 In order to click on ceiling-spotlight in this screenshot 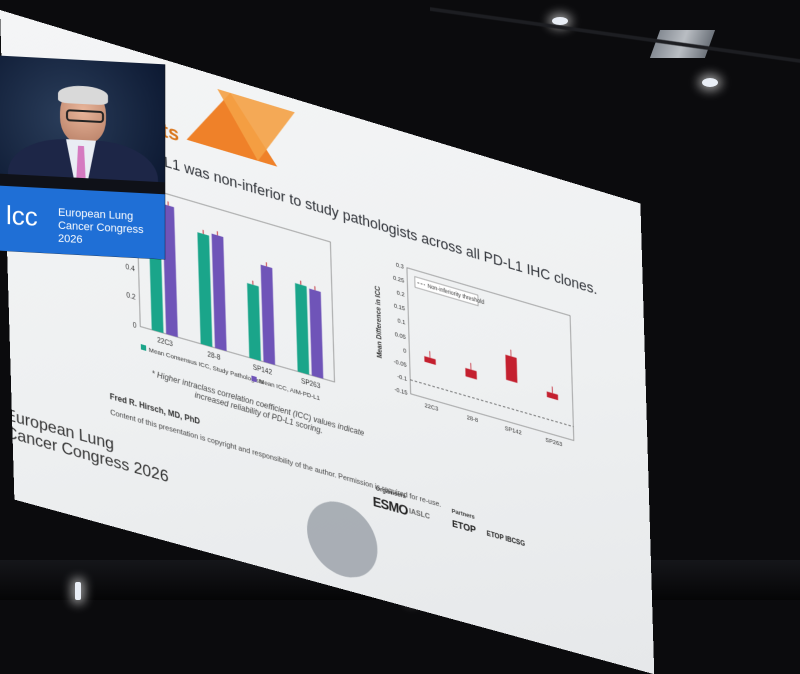, I will do `click(710, 82)`.